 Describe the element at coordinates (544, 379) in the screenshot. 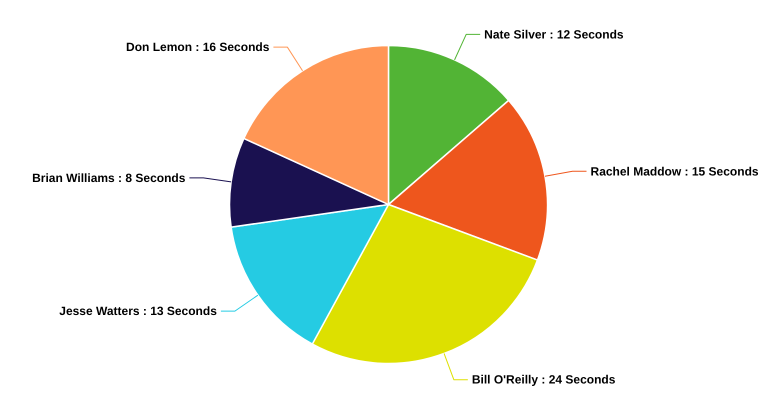

I see `slice-label: Bill O'Reilly : 24 Seconds` at that location.